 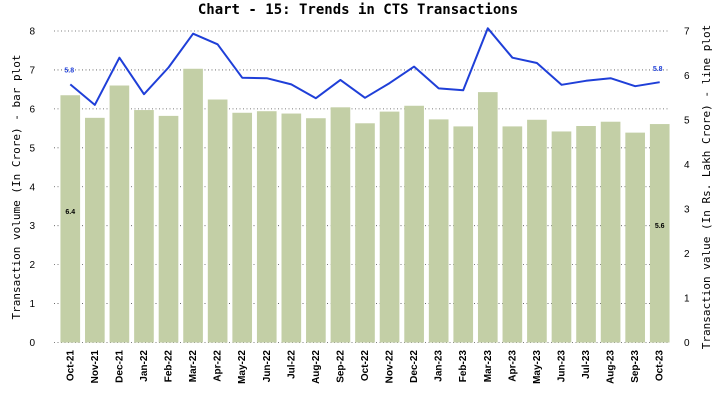 I want to click on left-axis-ticks: 0 1 2 3 4 5 6 7 8, so click(x=32, y=188).